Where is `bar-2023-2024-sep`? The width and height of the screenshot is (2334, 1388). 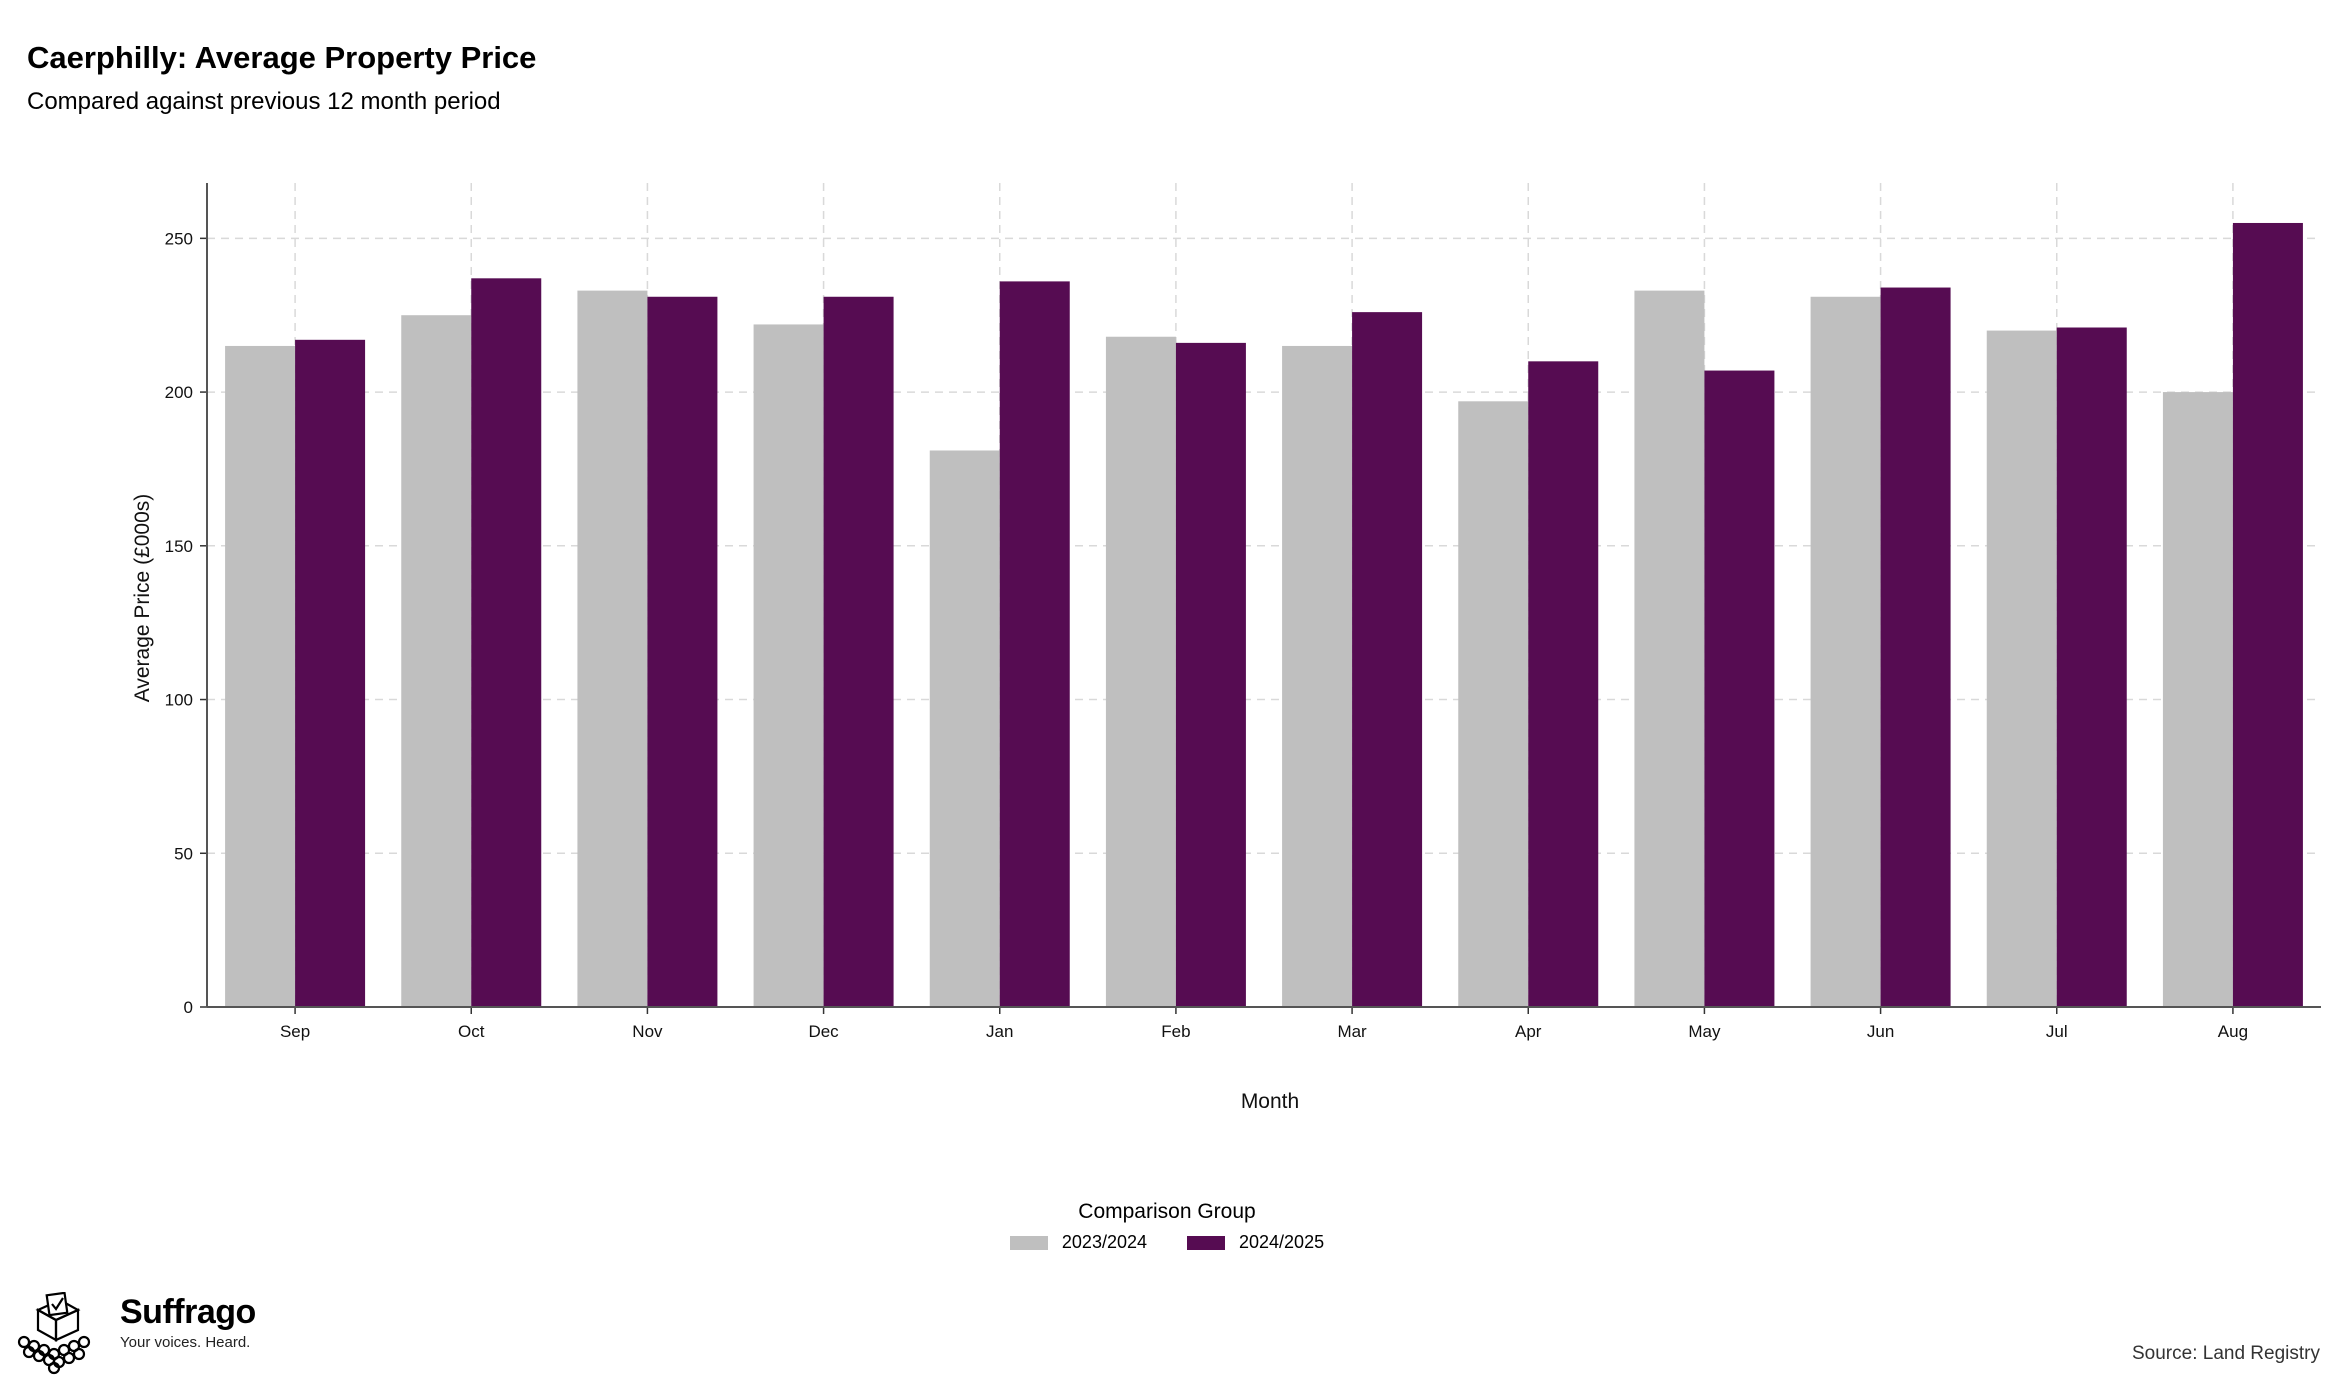 bar-2023-2024-sep is located at coordinates (260, 676).